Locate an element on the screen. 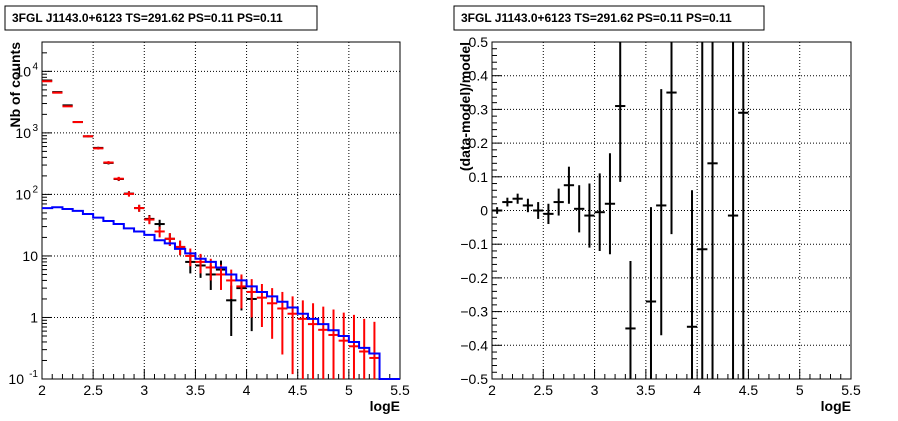 This screenshot has height=421, width=898. y-tick-exponent: 2 is located at coordinates (35, 189).